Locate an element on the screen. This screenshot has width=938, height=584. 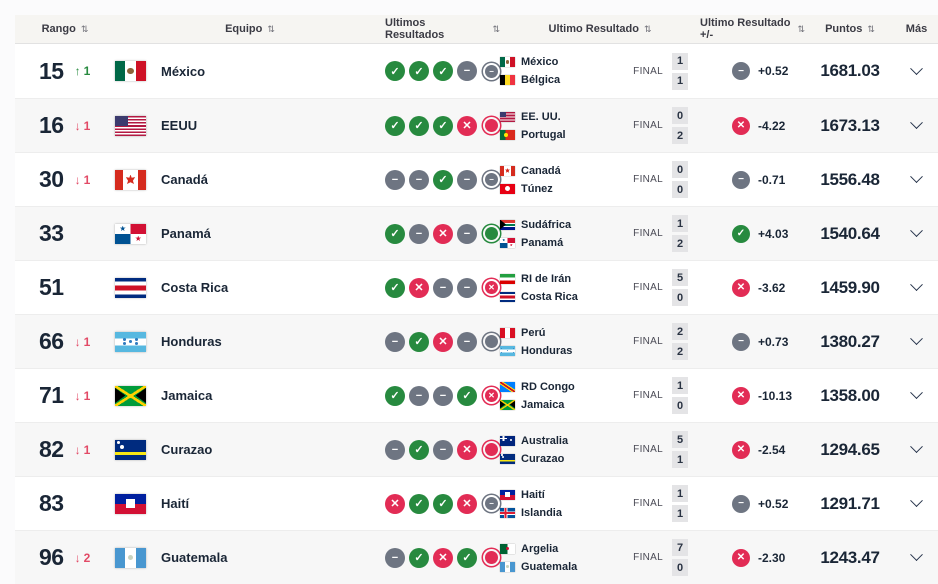
match-home-team: Argelia is located at coordinates (566, 549).